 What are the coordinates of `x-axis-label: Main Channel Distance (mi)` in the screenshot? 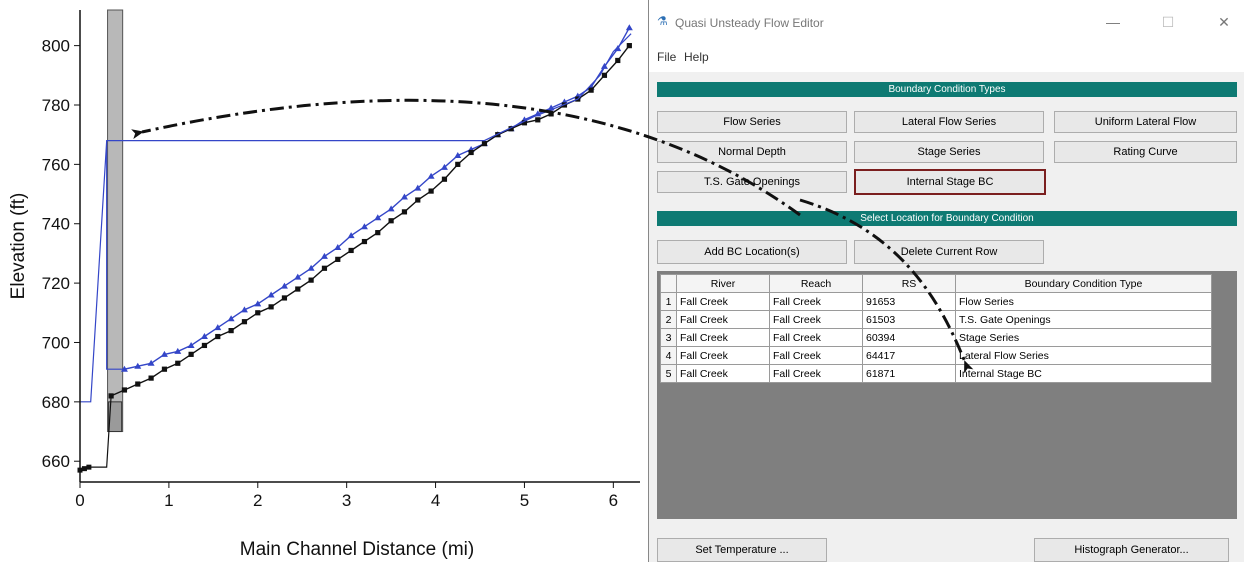 It's located at (357, 549).